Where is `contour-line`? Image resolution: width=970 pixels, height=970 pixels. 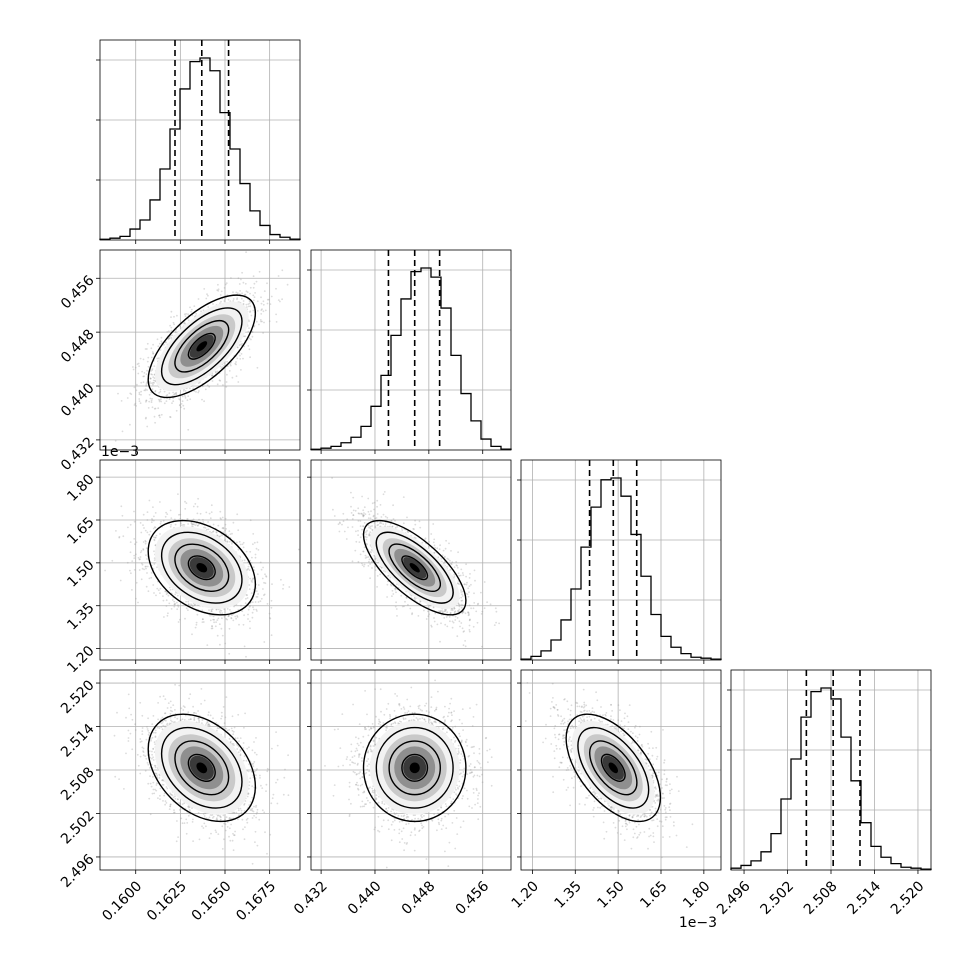
contour-line is located at coordinates (201, 346).